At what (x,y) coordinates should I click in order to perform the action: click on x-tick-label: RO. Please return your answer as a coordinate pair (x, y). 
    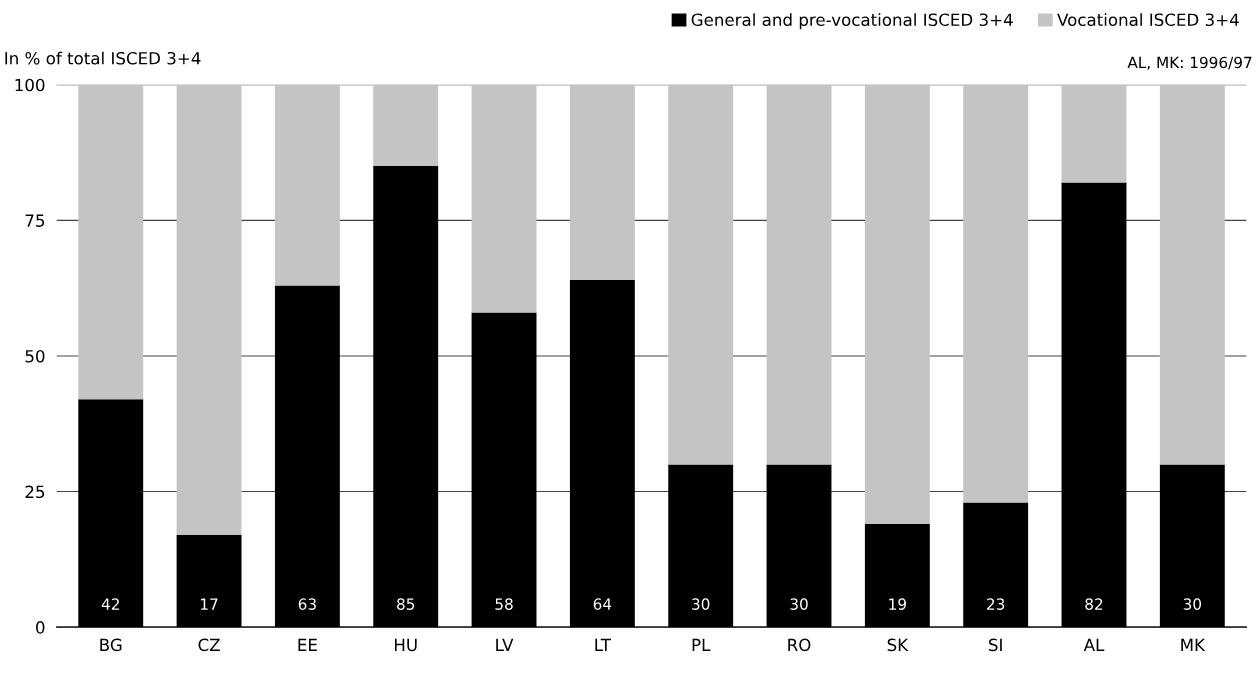
    Looking at the image, I should click on (799, 645).